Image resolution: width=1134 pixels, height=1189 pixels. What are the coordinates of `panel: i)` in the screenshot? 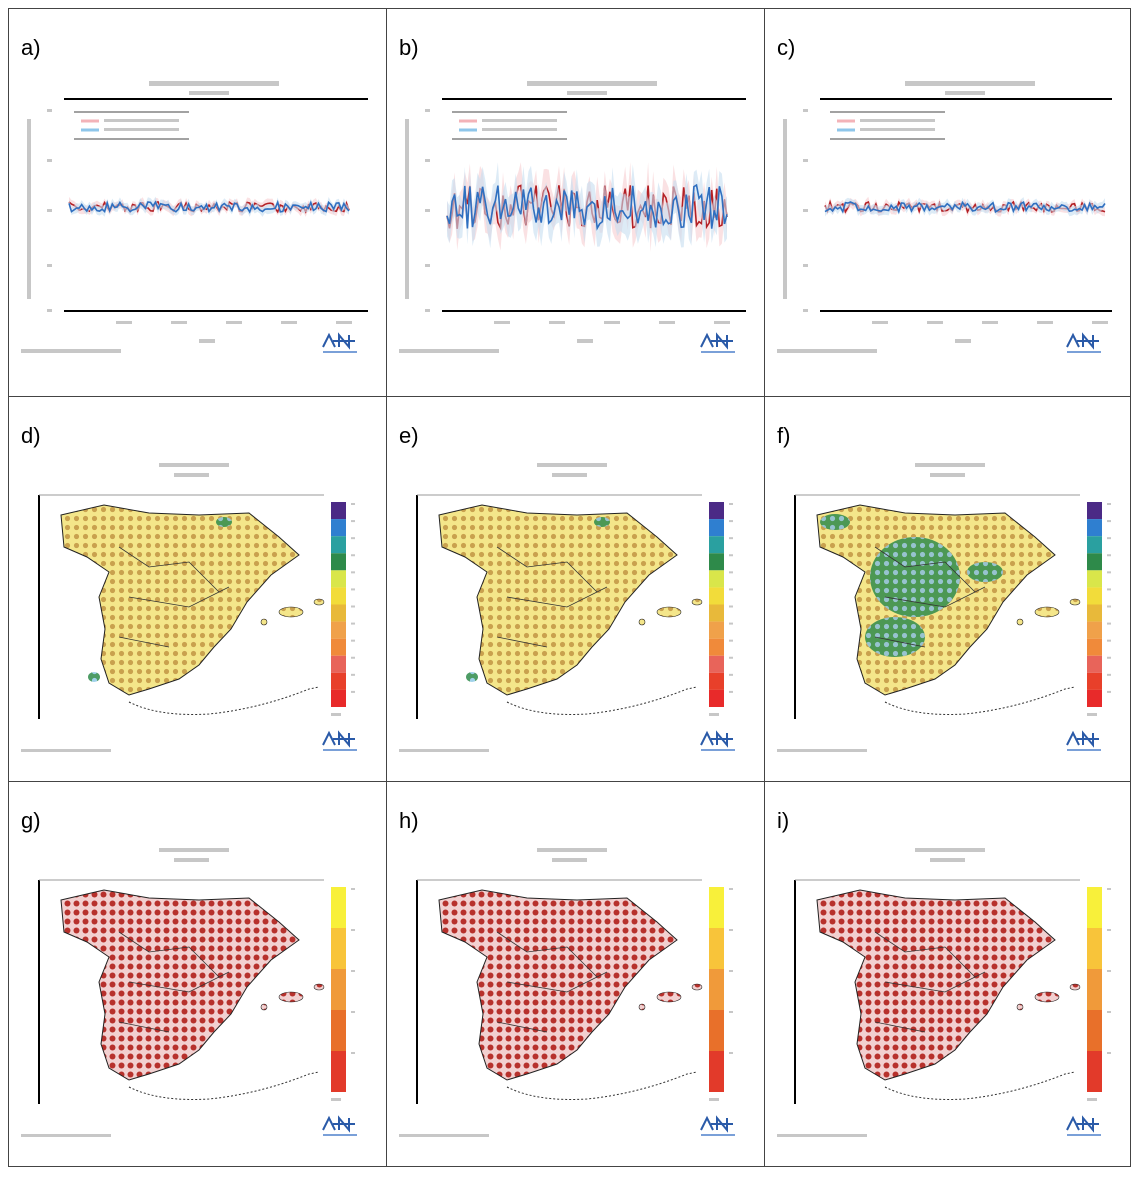 It's located at (947, 974).